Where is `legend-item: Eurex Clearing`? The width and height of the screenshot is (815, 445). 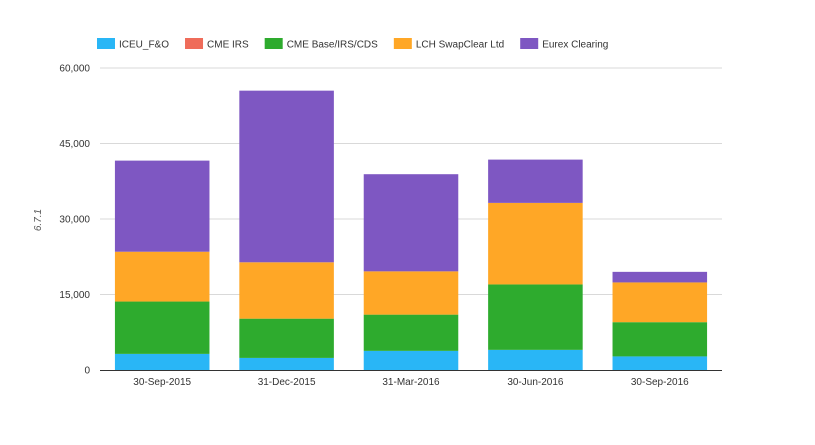 legend-item: Eurex Clearing is located at coordinates (564, 44).